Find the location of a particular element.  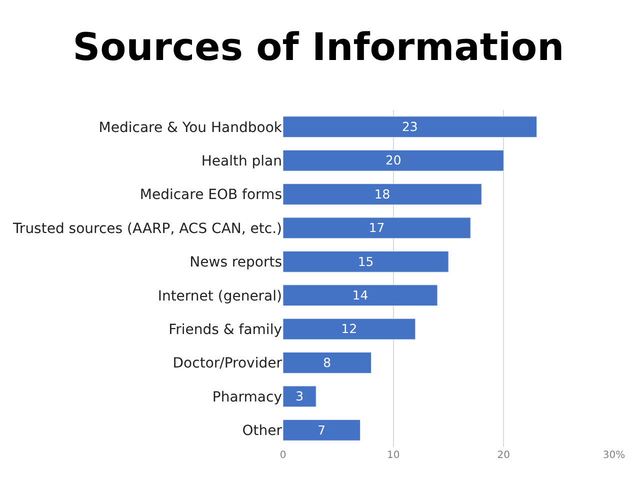

data-label: 23 is located at coordinates (410, 126).